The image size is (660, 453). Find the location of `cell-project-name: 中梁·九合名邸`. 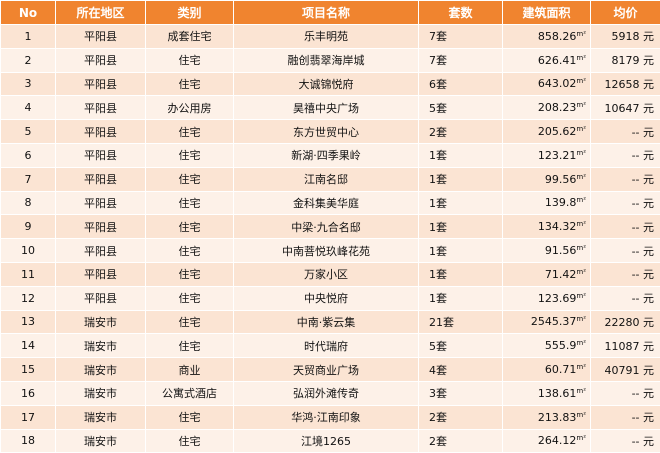

cell-project-name: 中梁·九合名邸 is located at coordinates (326, 227).